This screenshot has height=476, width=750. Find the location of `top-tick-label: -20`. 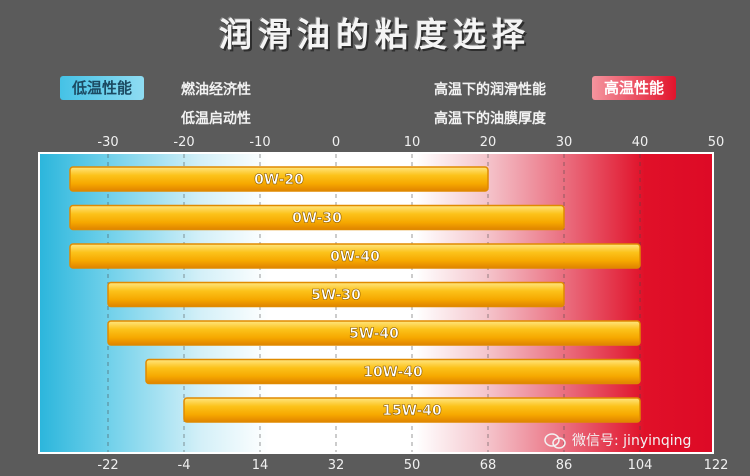

top-tick-label: -20 is located at coordinates (184, 142).